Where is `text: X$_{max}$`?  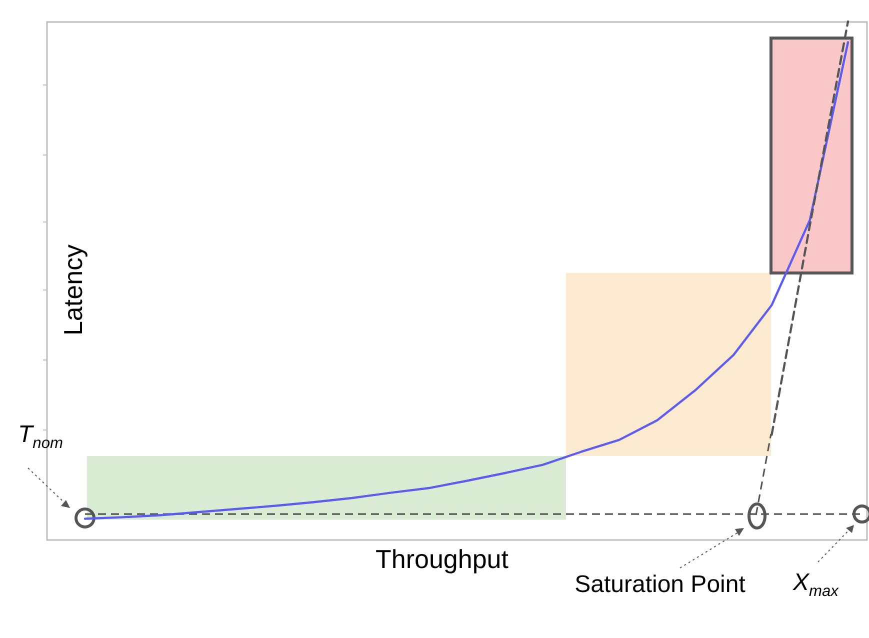 text: X$_{max}$ is located at coordinates (816, 584).